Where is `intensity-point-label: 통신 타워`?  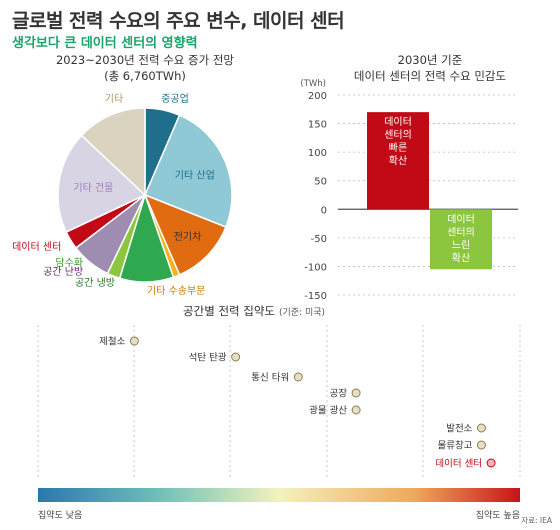 intensity-point-label: 통신 타워 is located at coordinates (270, 378).